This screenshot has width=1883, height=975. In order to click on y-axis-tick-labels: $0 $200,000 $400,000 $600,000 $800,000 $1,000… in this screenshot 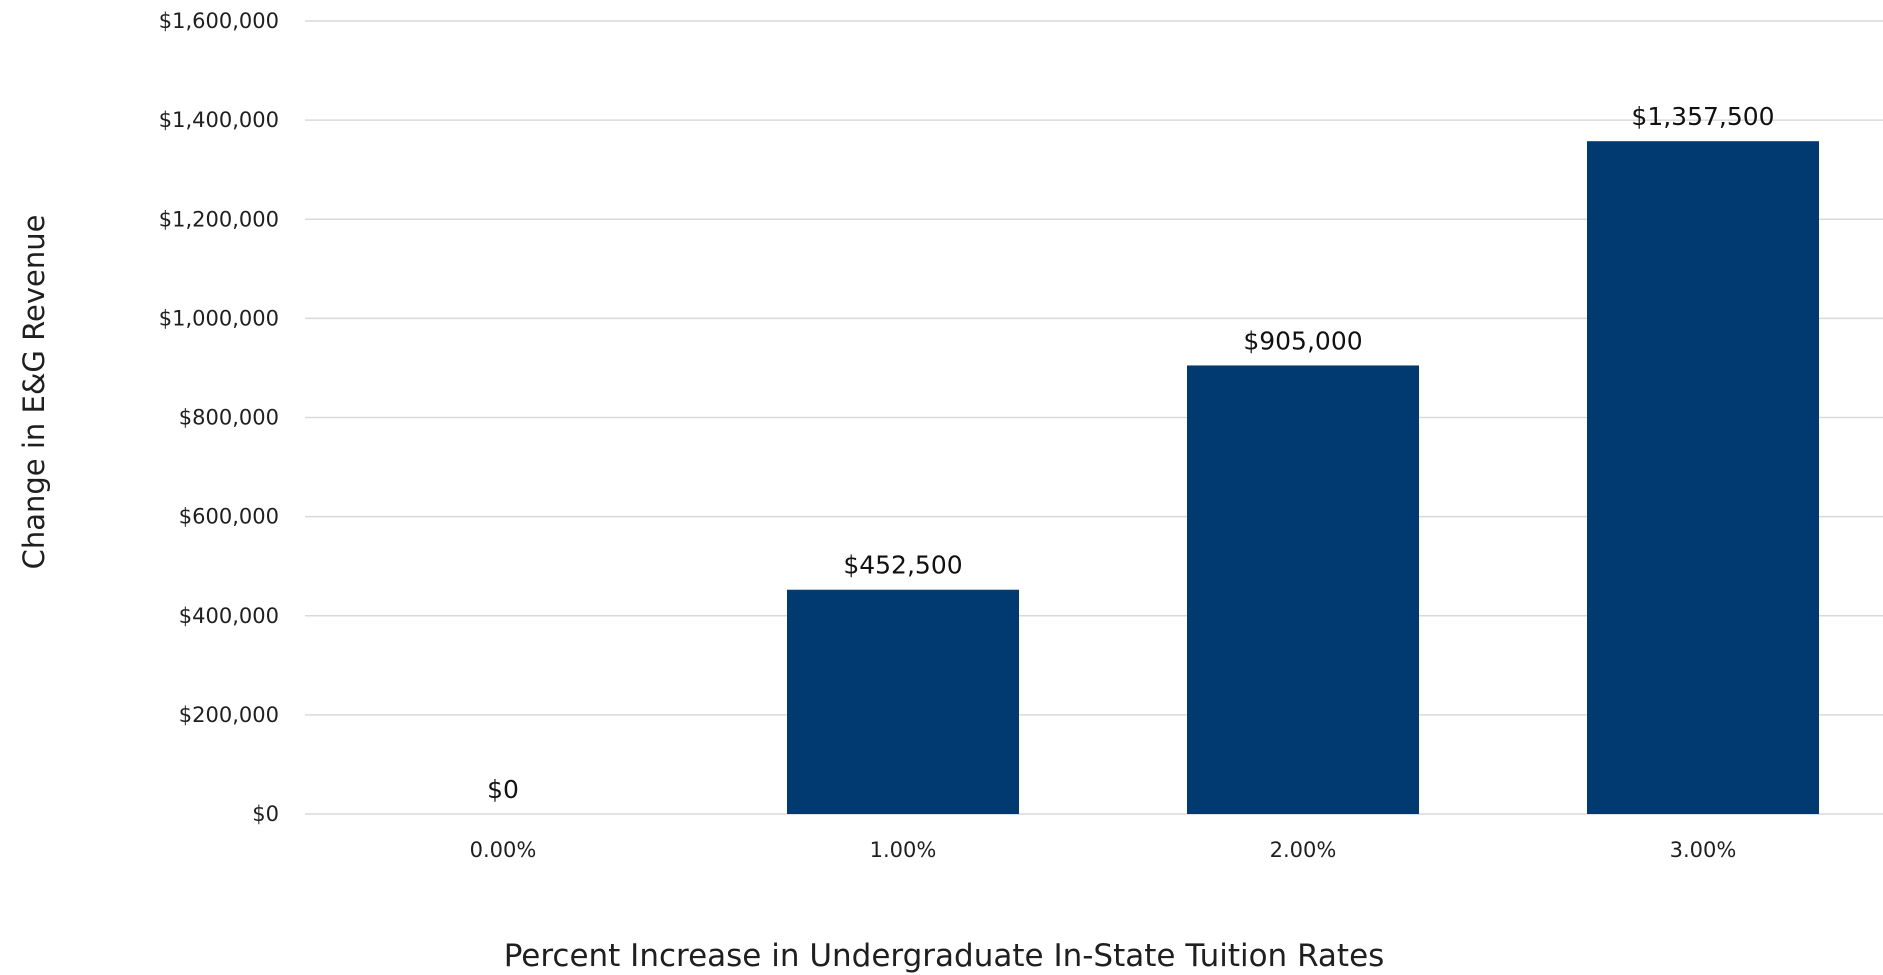, I will do `click(219, 417)`.